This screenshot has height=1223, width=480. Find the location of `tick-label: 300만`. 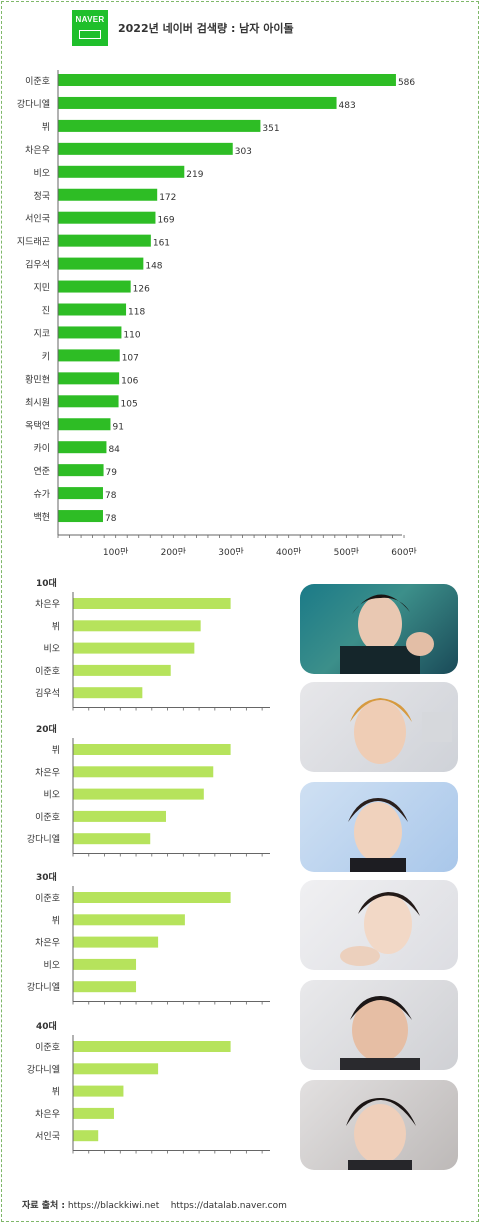

tick-label: 300만 is located at coordinates (230, 551).